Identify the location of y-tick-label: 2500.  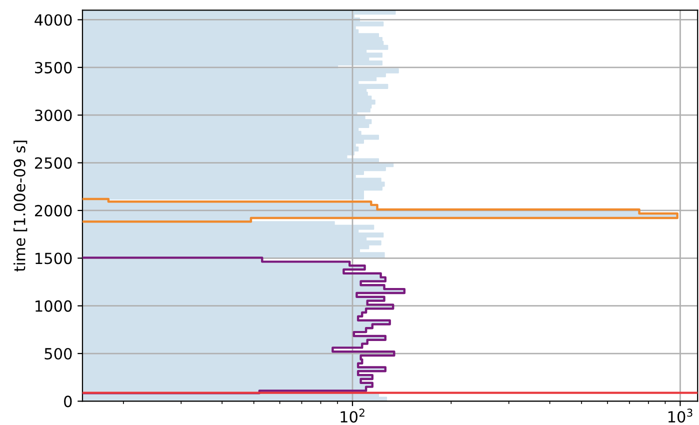
(53, 163).